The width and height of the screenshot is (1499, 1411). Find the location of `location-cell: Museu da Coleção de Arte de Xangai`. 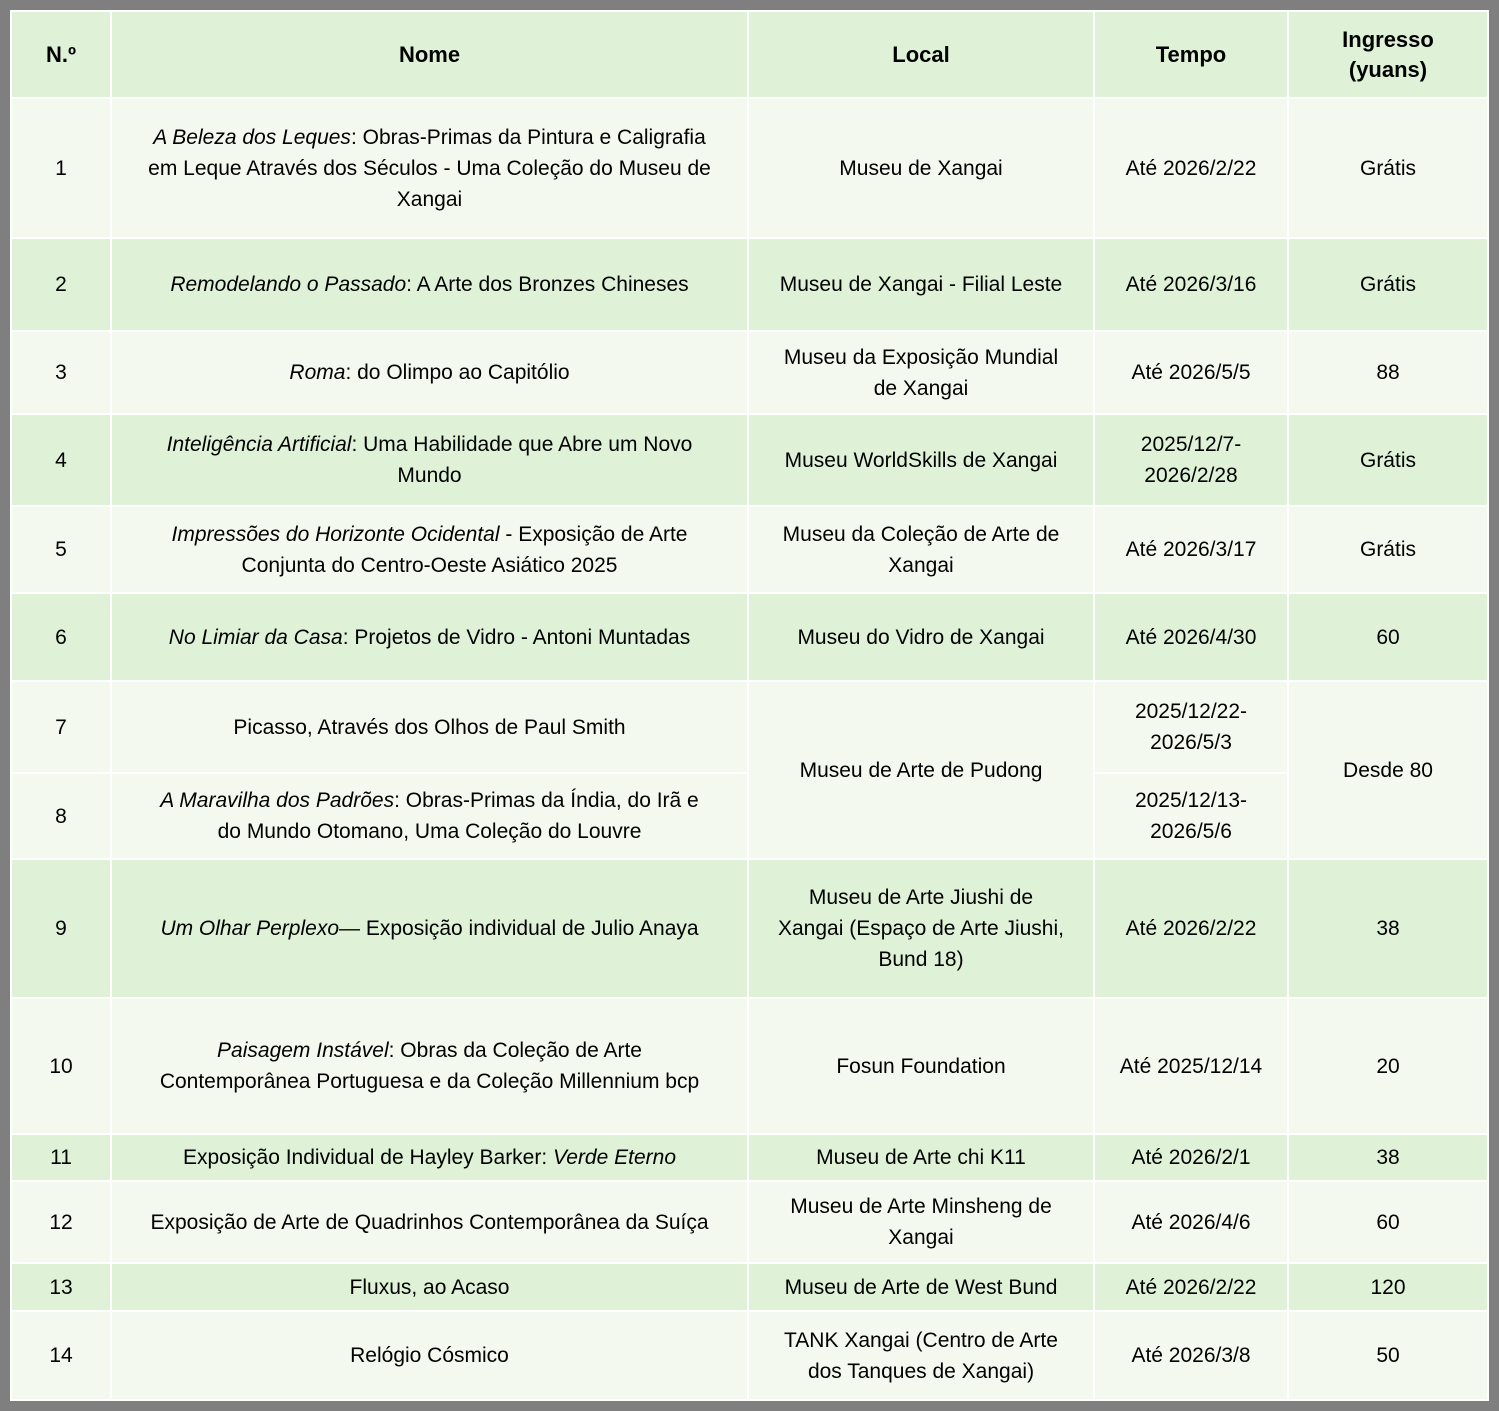

location-cell: Museu da Coleção de Arte de Xangai is located at coordinates (921, 549).